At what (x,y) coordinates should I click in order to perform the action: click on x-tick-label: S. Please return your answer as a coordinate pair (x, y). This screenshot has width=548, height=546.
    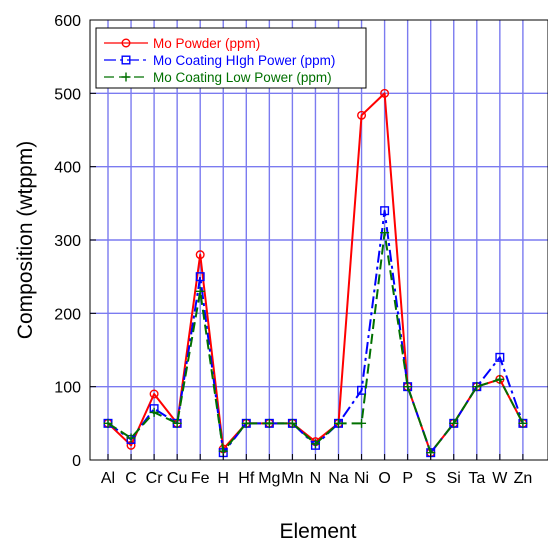
    Looking at the image, I should click on (430, 478).